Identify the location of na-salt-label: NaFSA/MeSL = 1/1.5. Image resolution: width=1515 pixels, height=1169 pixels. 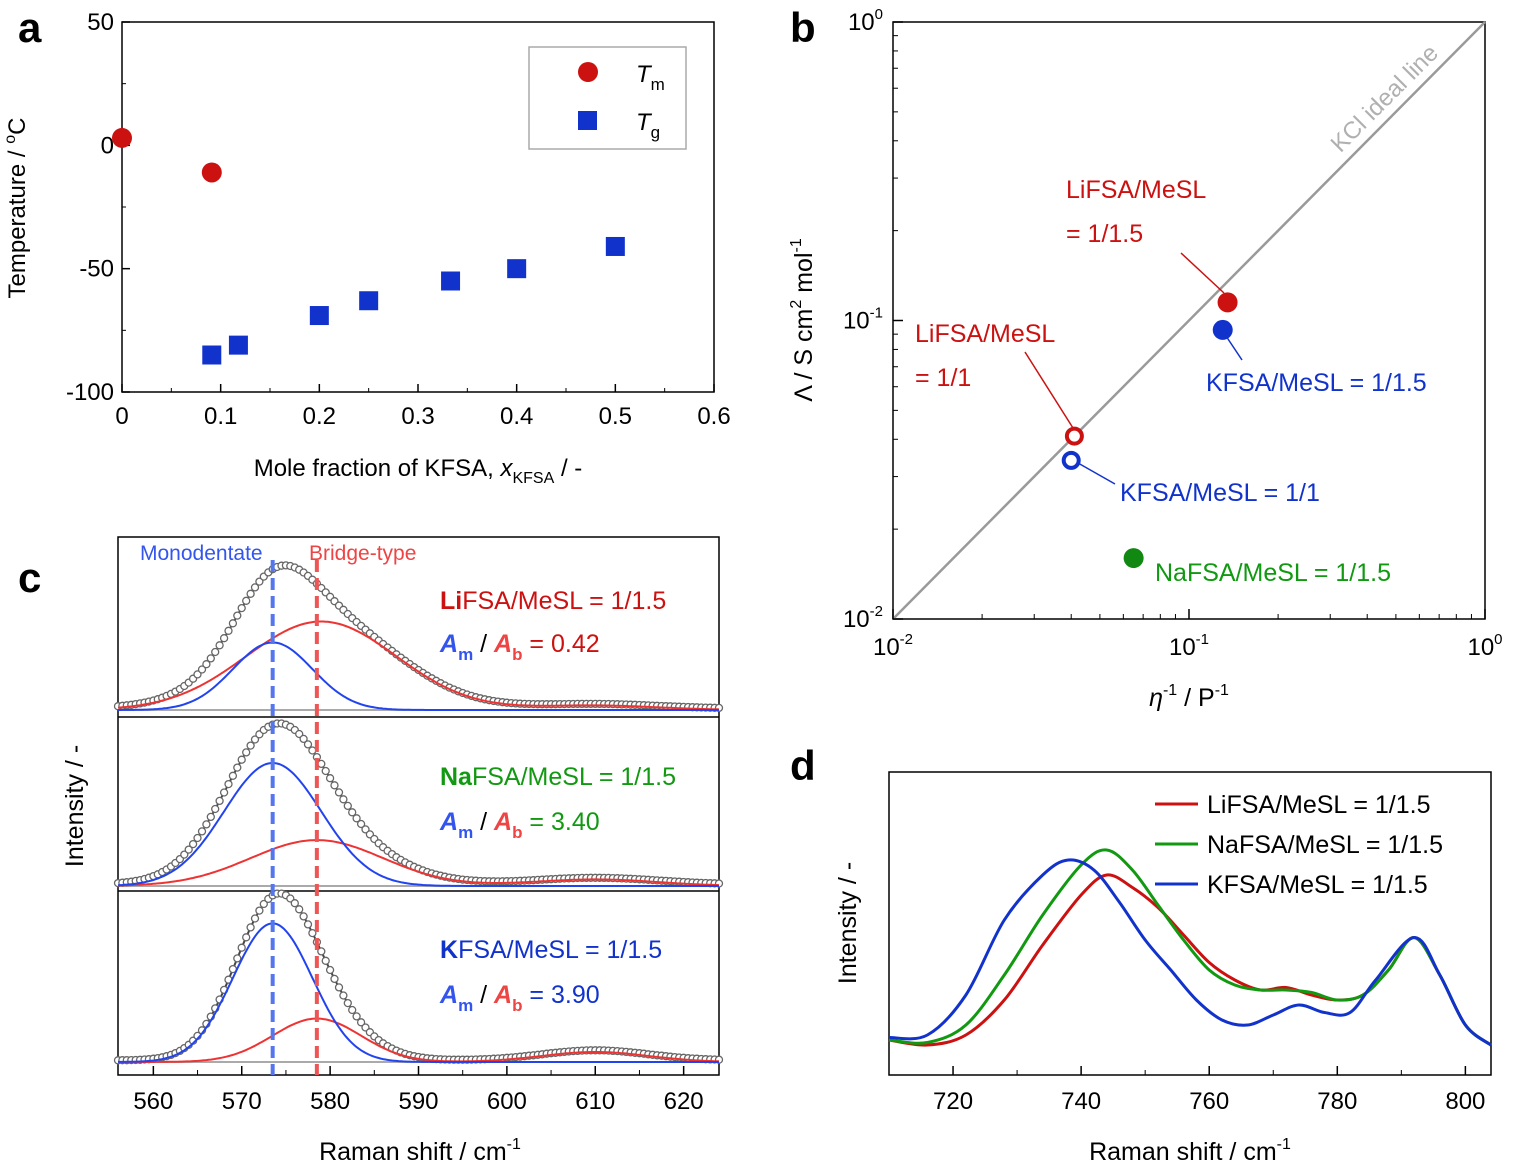
(558, 777).